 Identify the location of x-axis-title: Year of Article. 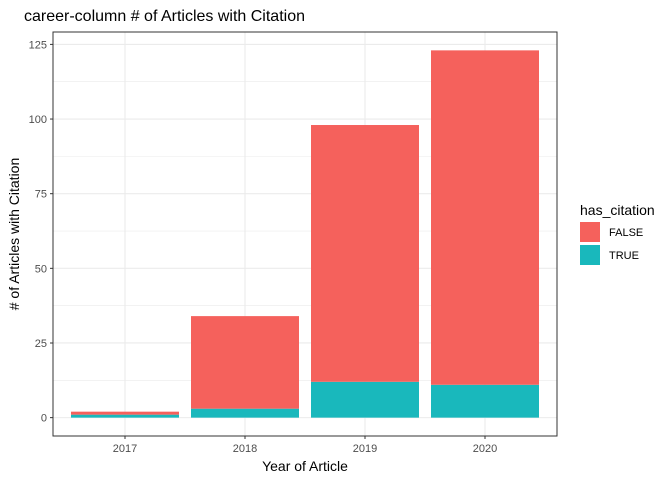
(305, 466).